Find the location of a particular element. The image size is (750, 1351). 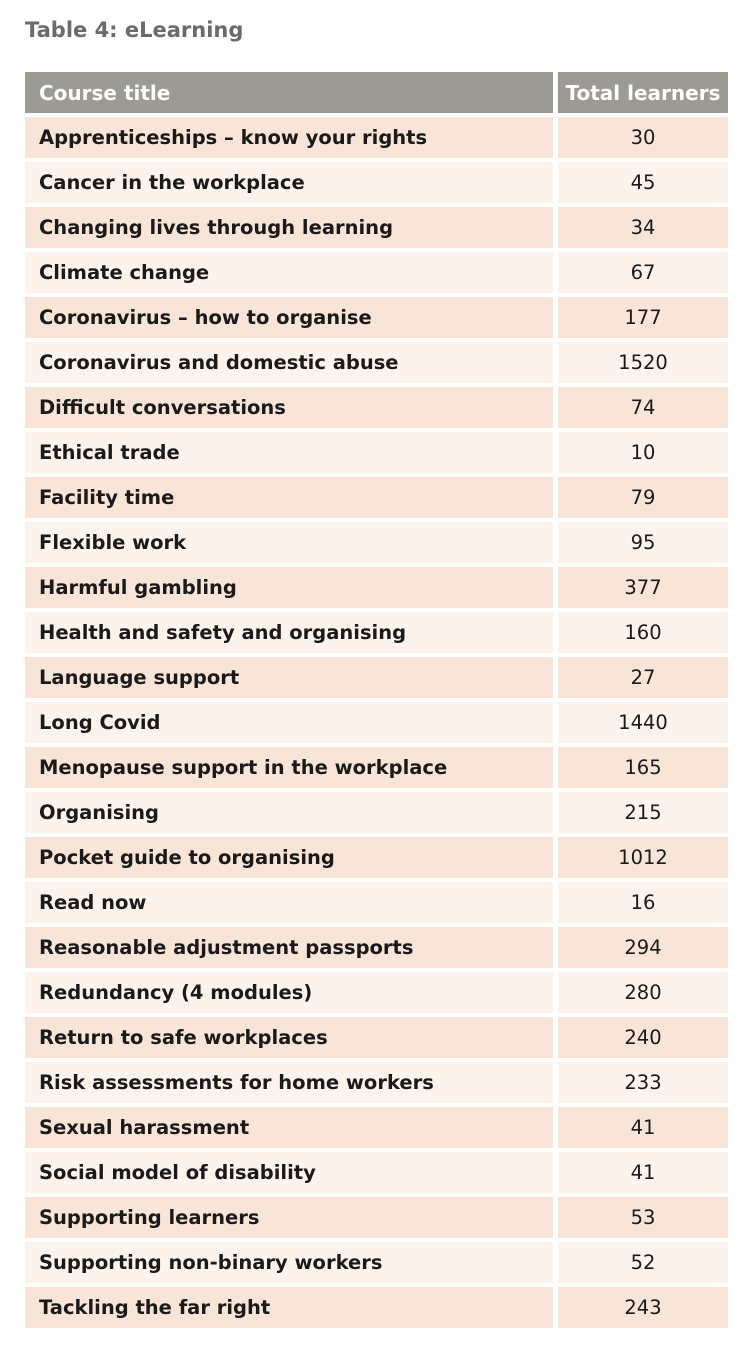

table-row: Coronavirus and domestic abuse 1520 is located at coordinates (376, 362).